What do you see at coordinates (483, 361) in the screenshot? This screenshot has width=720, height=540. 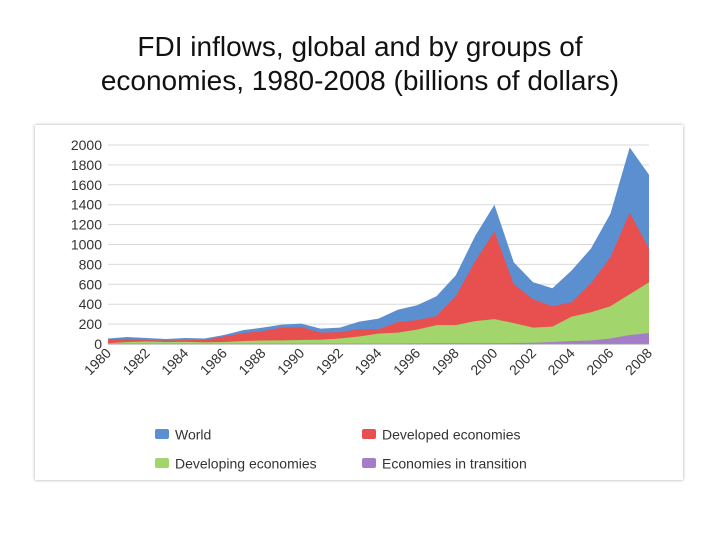 I see `x-tick-label-2000: 2000` at bounding box center [483, 361].